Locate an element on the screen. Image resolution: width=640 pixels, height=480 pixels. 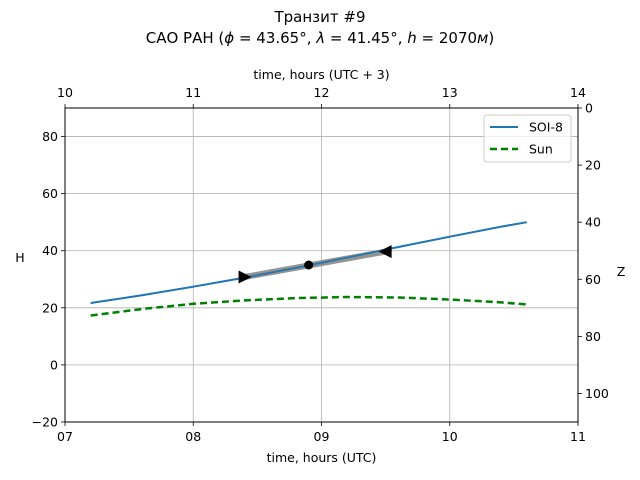
y-tick-label: 40 is located at coordinates (50, 250).